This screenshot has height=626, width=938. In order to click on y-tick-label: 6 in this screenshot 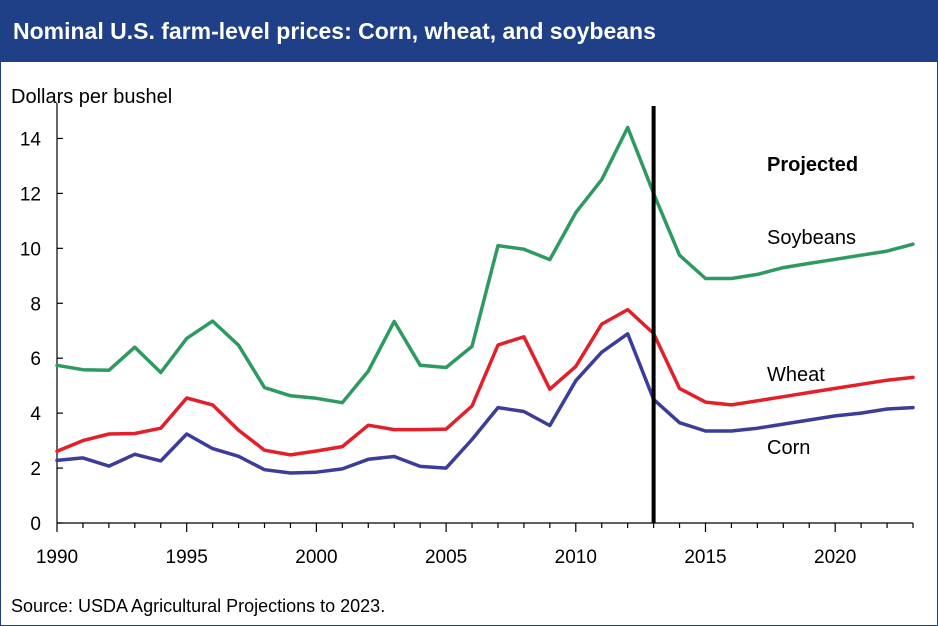, I will do `click(35, 359)`.